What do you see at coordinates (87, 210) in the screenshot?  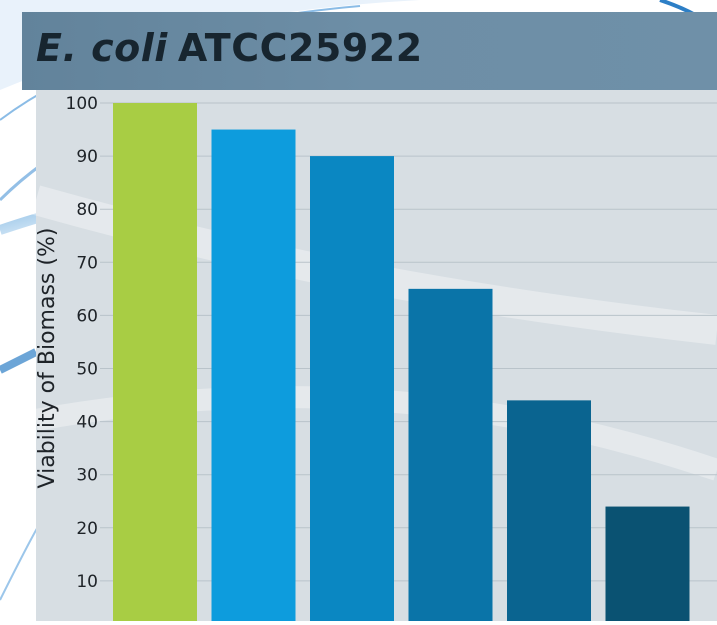 I see `y-tick-label: 80` at bounding box center [87, 210].